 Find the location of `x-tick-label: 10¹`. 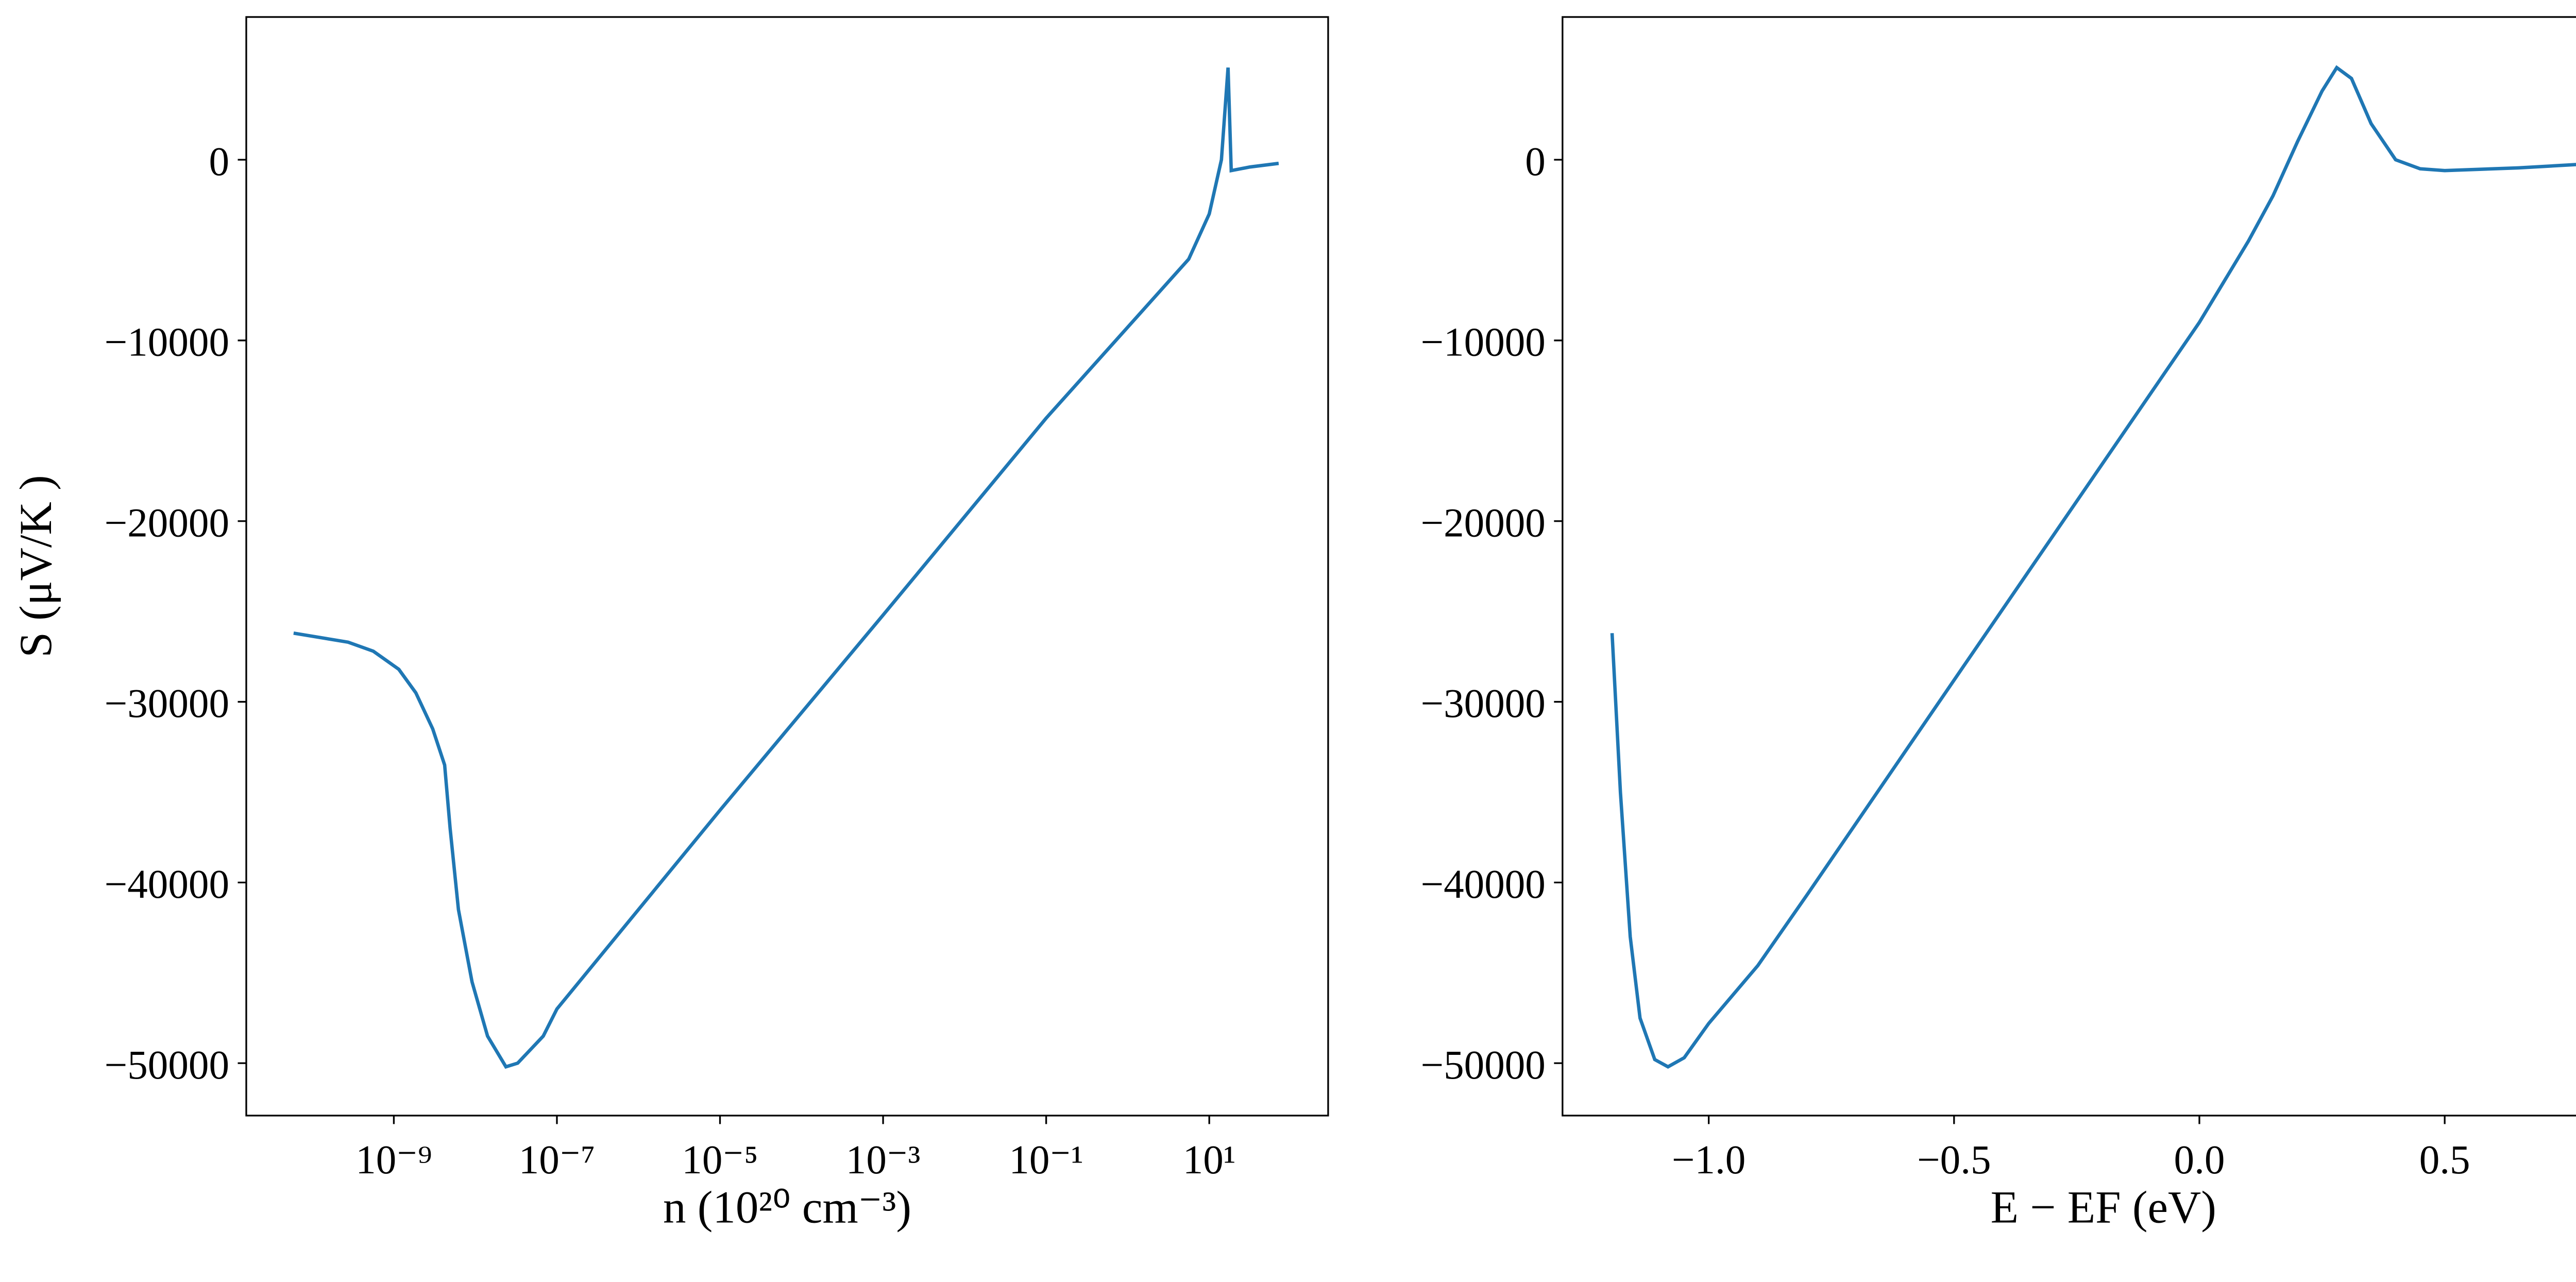

x-tick-label: 10¹ is located at coordinates (1209, 1160).